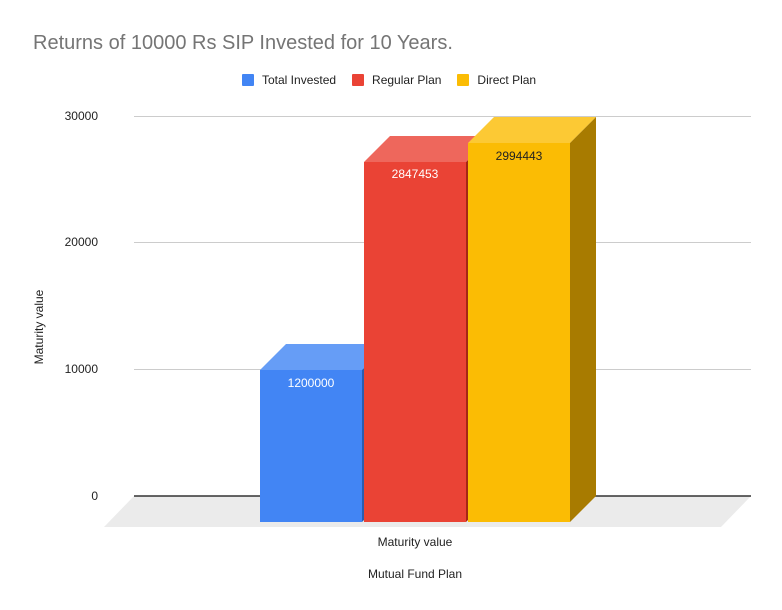 This screenshot has width=782, height=610. What do you see at coordinates (81, 116) in the screenshot?
I see `y-tick-30000: 30000` at bounding box center [81, 116].